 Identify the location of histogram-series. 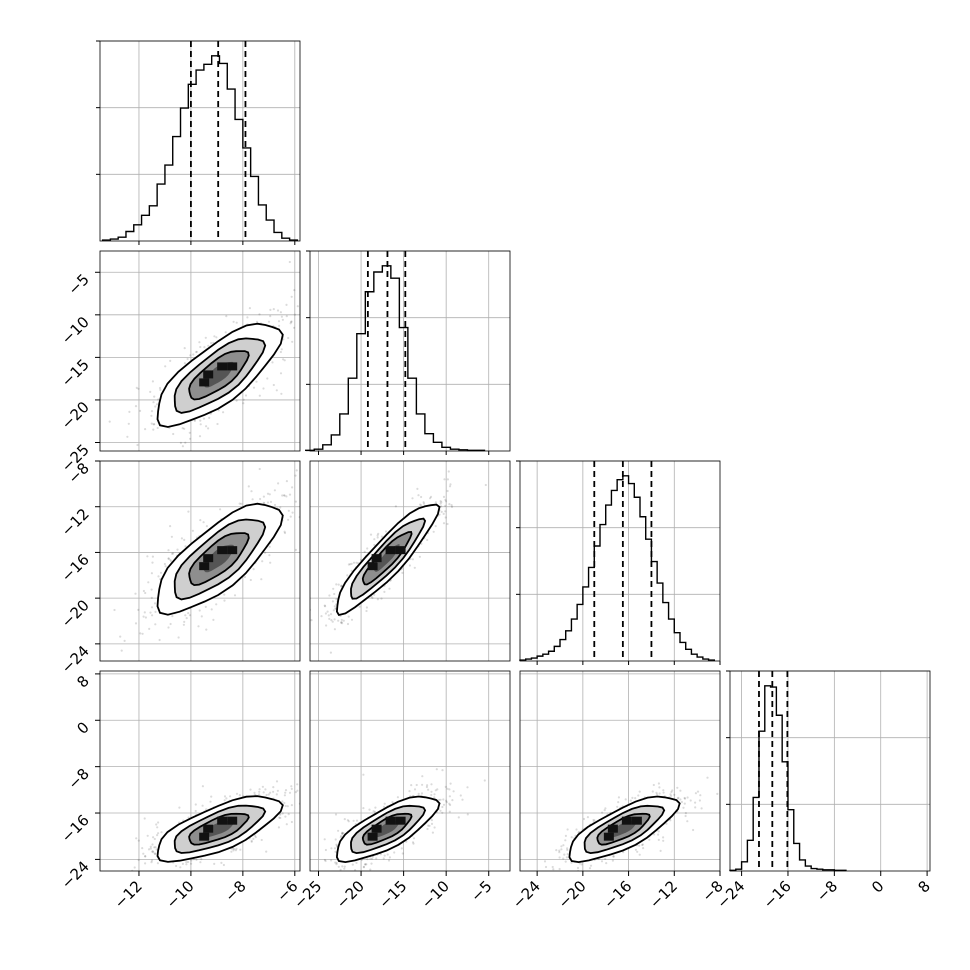
(788, 778).